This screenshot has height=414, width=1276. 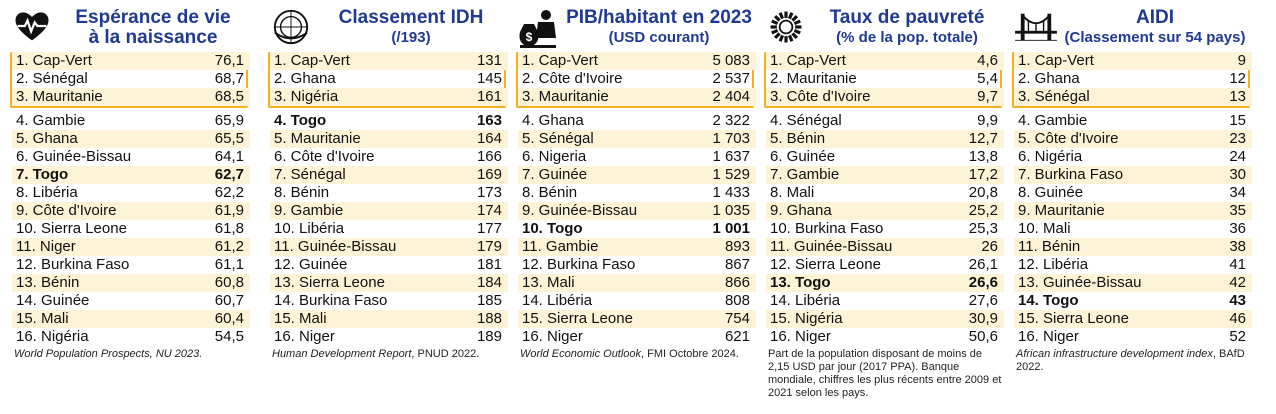 I want to click on country-value: 60,7, so click(x=229, y=300).